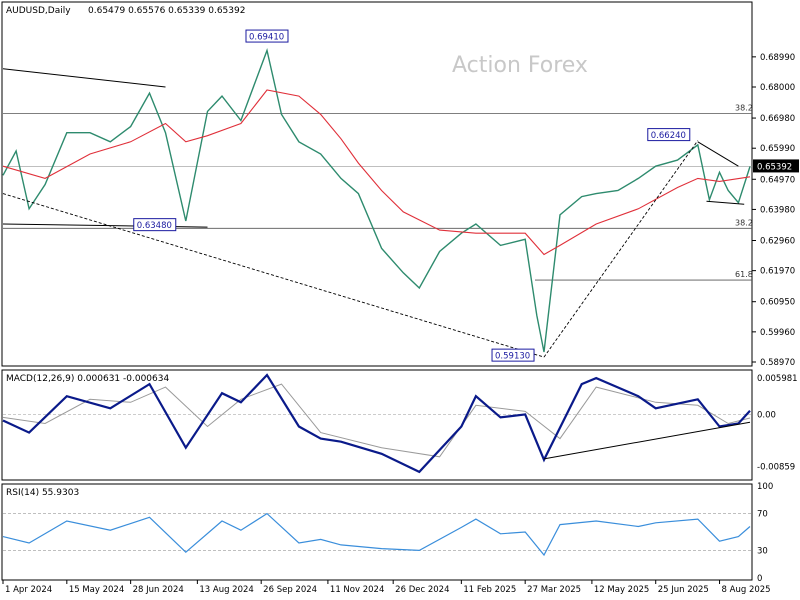 The height and width of the screenshot is (600, 800). I want to click on price-annotation-label: 0.59130, so click(512, 357).